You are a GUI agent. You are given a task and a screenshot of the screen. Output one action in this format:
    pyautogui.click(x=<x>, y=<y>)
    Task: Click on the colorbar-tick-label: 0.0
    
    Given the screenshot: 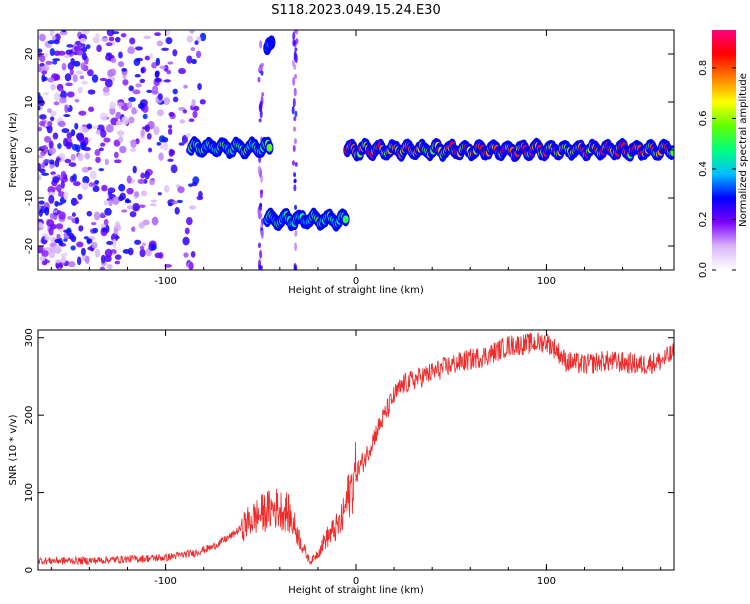 What is the action you would take?
    pyautogui.click(x=703, y=270)
    